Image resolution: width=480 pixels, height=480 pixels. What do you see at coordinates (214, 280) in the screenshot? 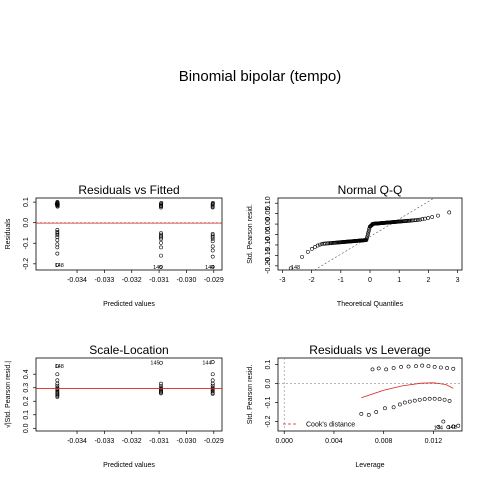
I see `x-tick-label: -0.029` at bounding box center [214, 280].